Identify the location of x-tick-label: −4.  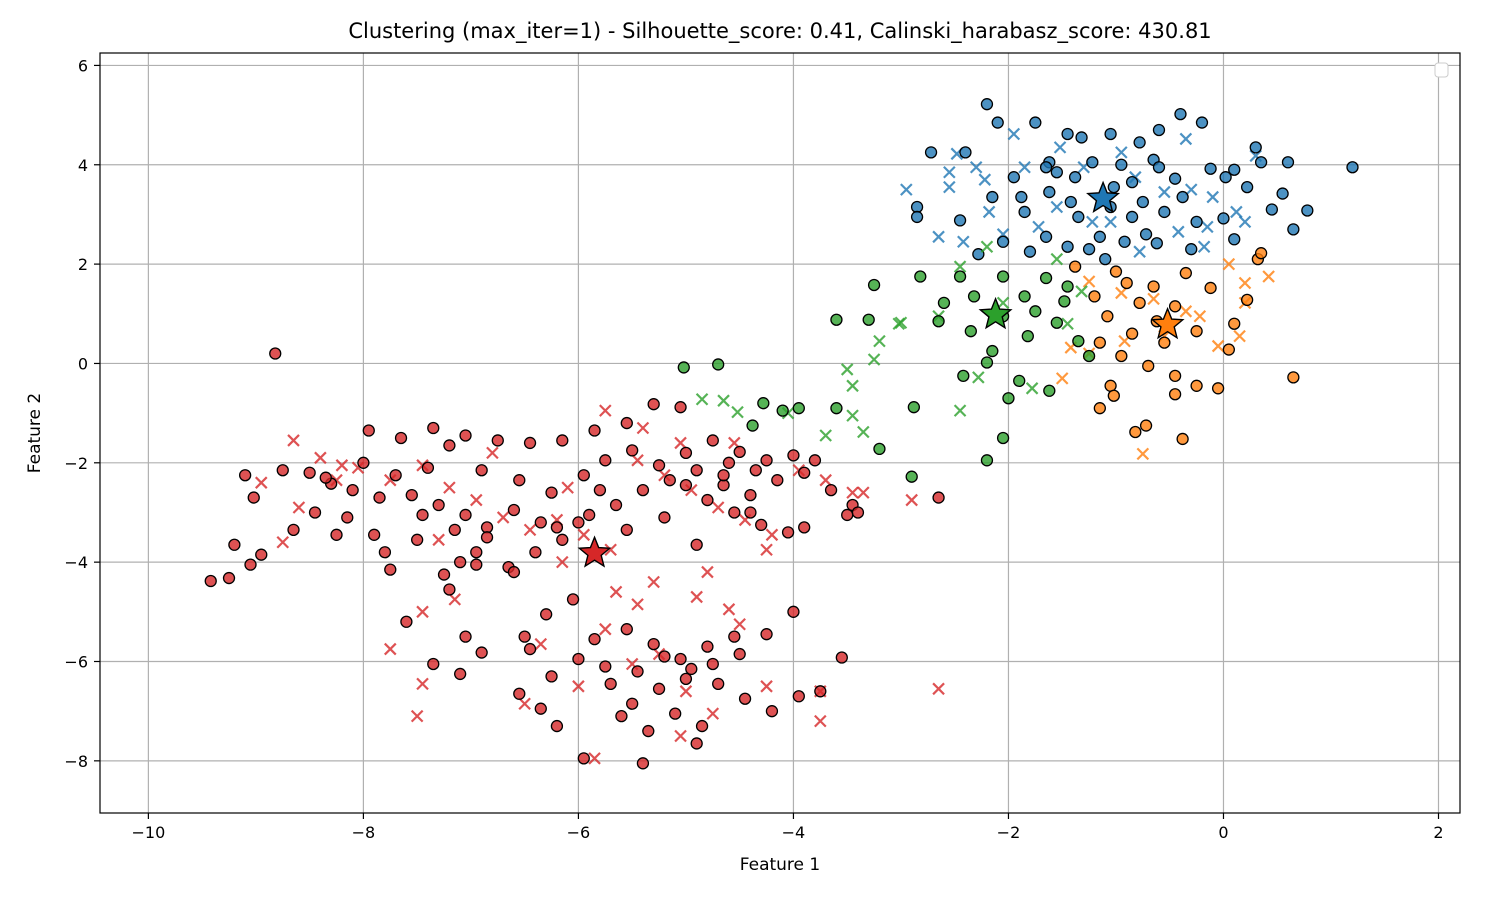
(794, 832).